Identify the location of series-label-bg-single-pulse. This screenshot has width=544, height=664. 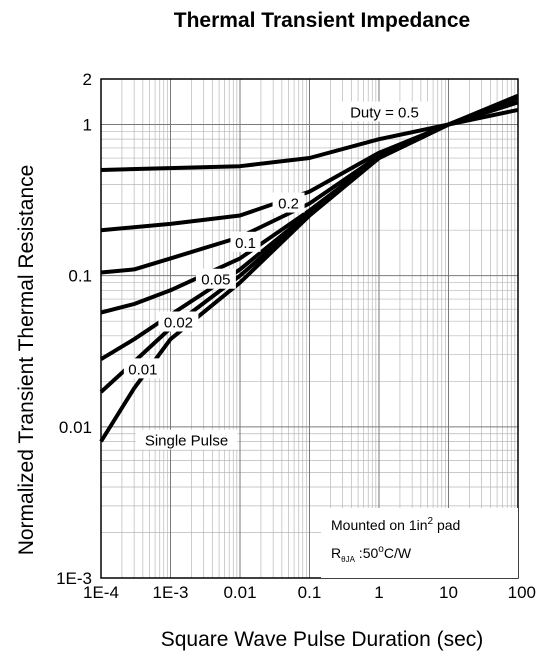
(186, 439).